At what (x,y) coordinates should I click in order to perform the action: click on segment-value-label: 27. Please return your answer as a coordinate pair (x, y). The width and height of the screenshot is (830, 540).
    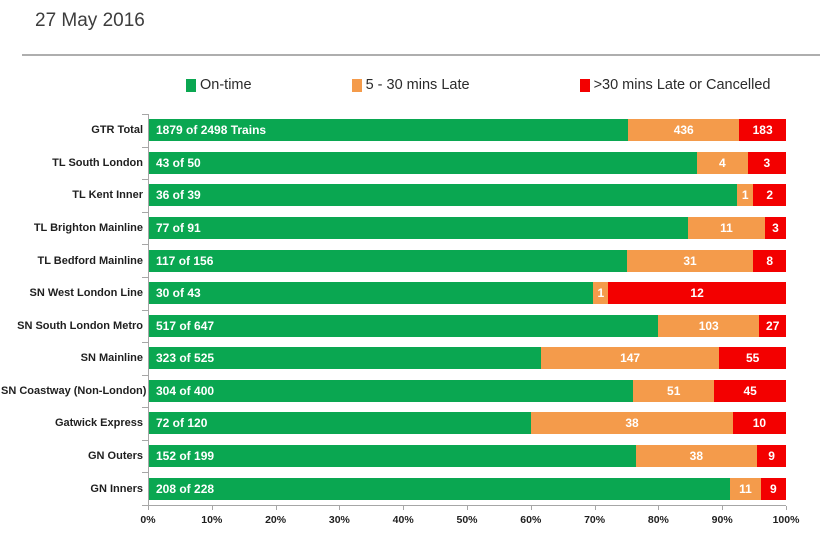
    Looking at the image, I should click on (773, 325).